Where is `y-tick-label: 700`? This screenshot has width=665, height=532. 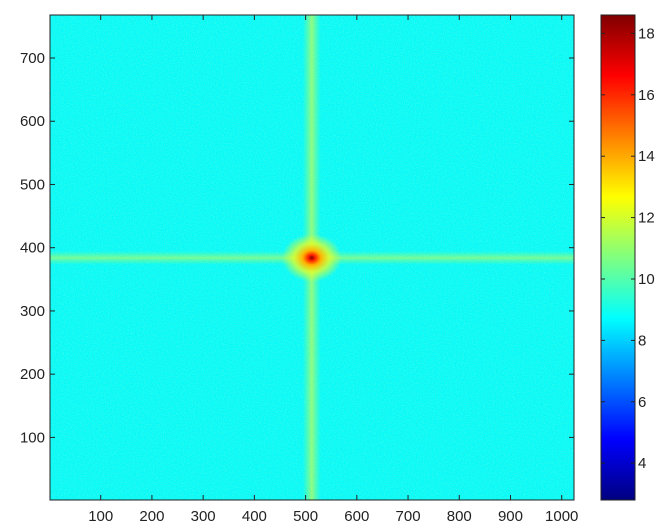 y-tick-label: 700 is located at coordinates (32, 58).